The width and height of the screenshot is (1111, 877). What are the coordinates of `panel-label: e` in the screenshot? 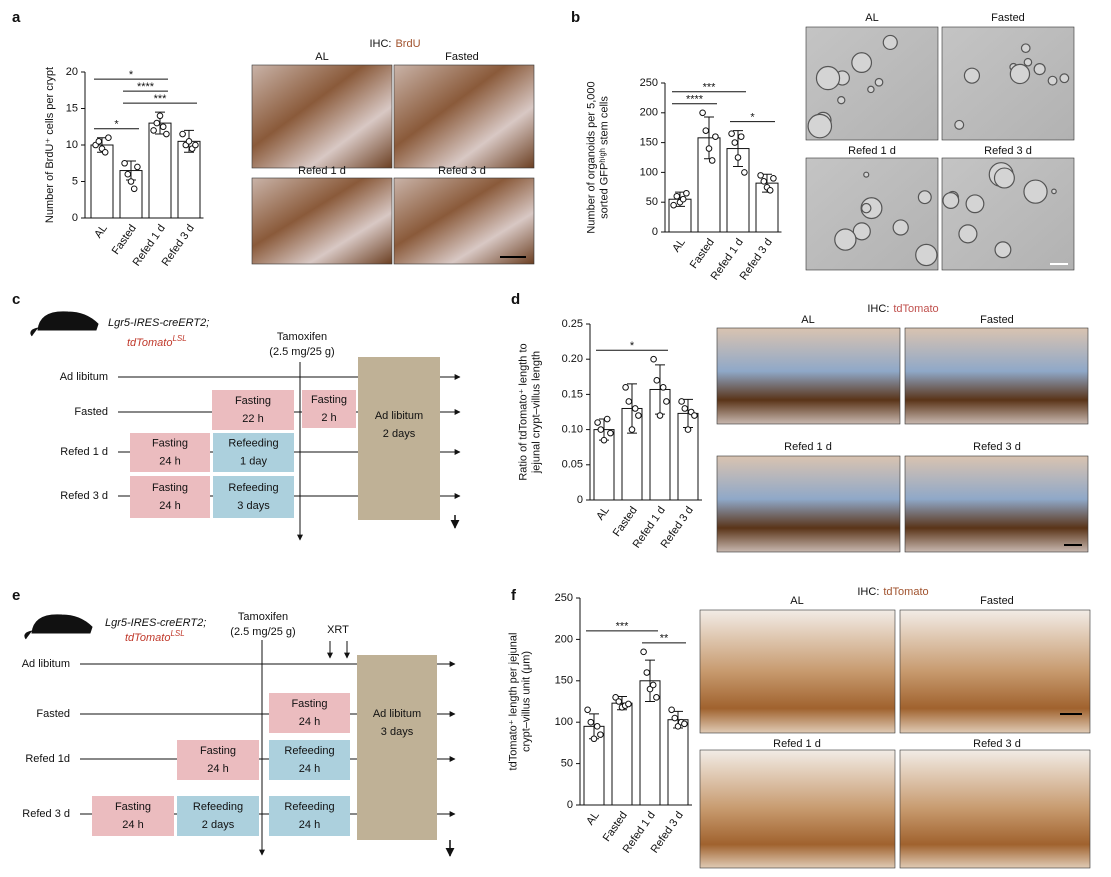 It's located at (16, 595).